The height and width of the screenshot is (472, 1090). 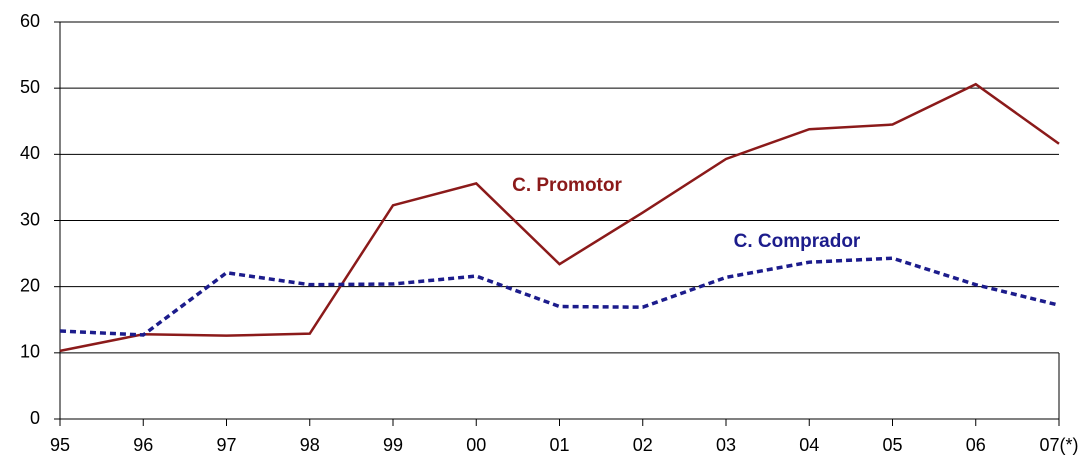 I want to click on x-tick-label: 03, so click(x=726, y=445).